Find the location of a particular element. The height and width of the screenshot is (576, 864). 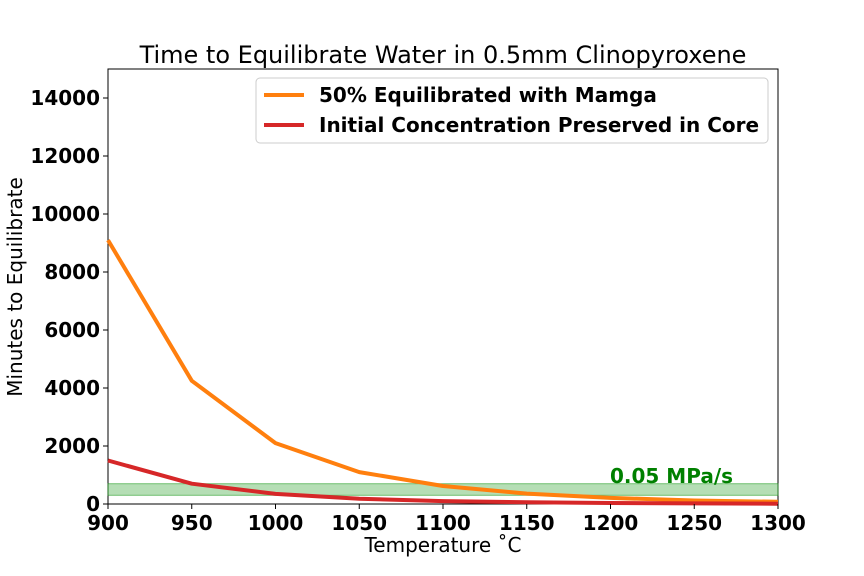

legend-label-core: Initial Concentration Preserved in Core is located at coordinates (539, 125).